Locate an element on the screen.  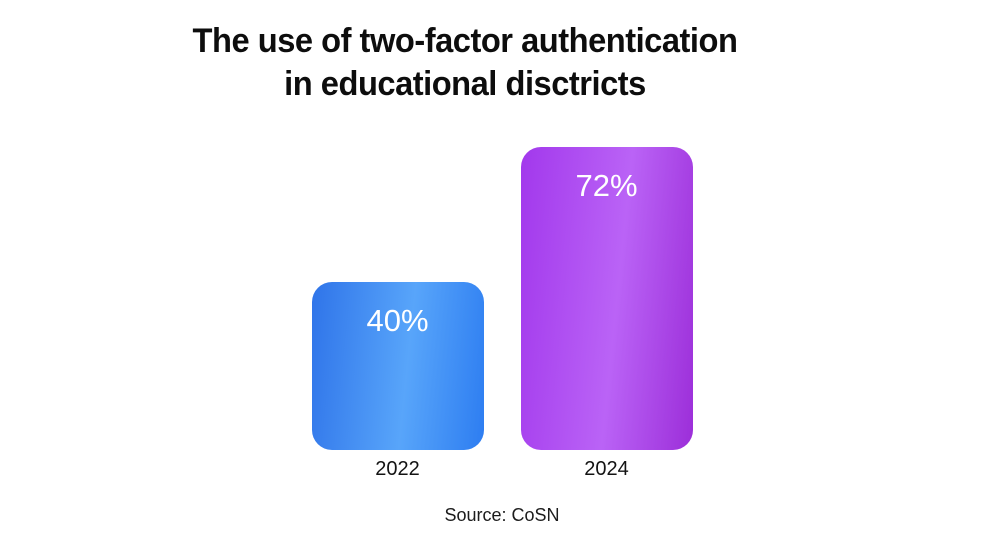
bar-2024: 72% is located at coordinates (606, 298).